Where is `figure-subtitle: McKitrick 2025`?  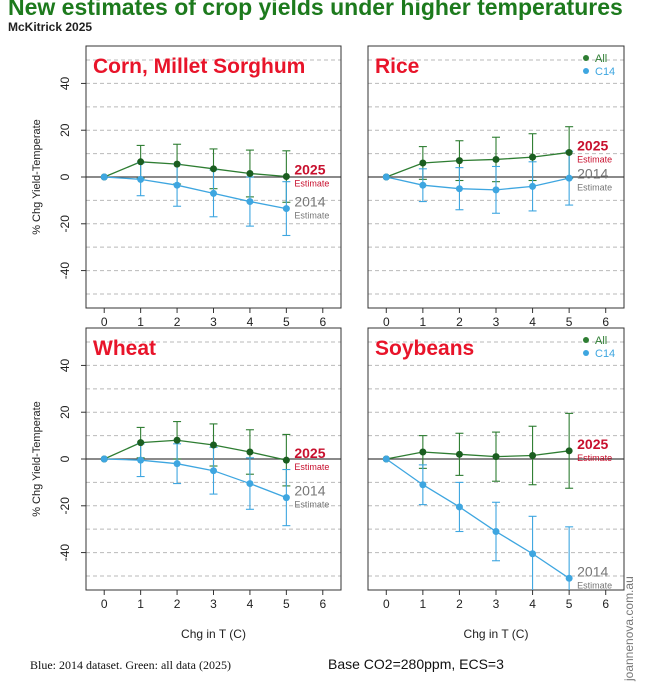
figure-subtitle: McKitrick 2025 is located at coordinates (50, 27).